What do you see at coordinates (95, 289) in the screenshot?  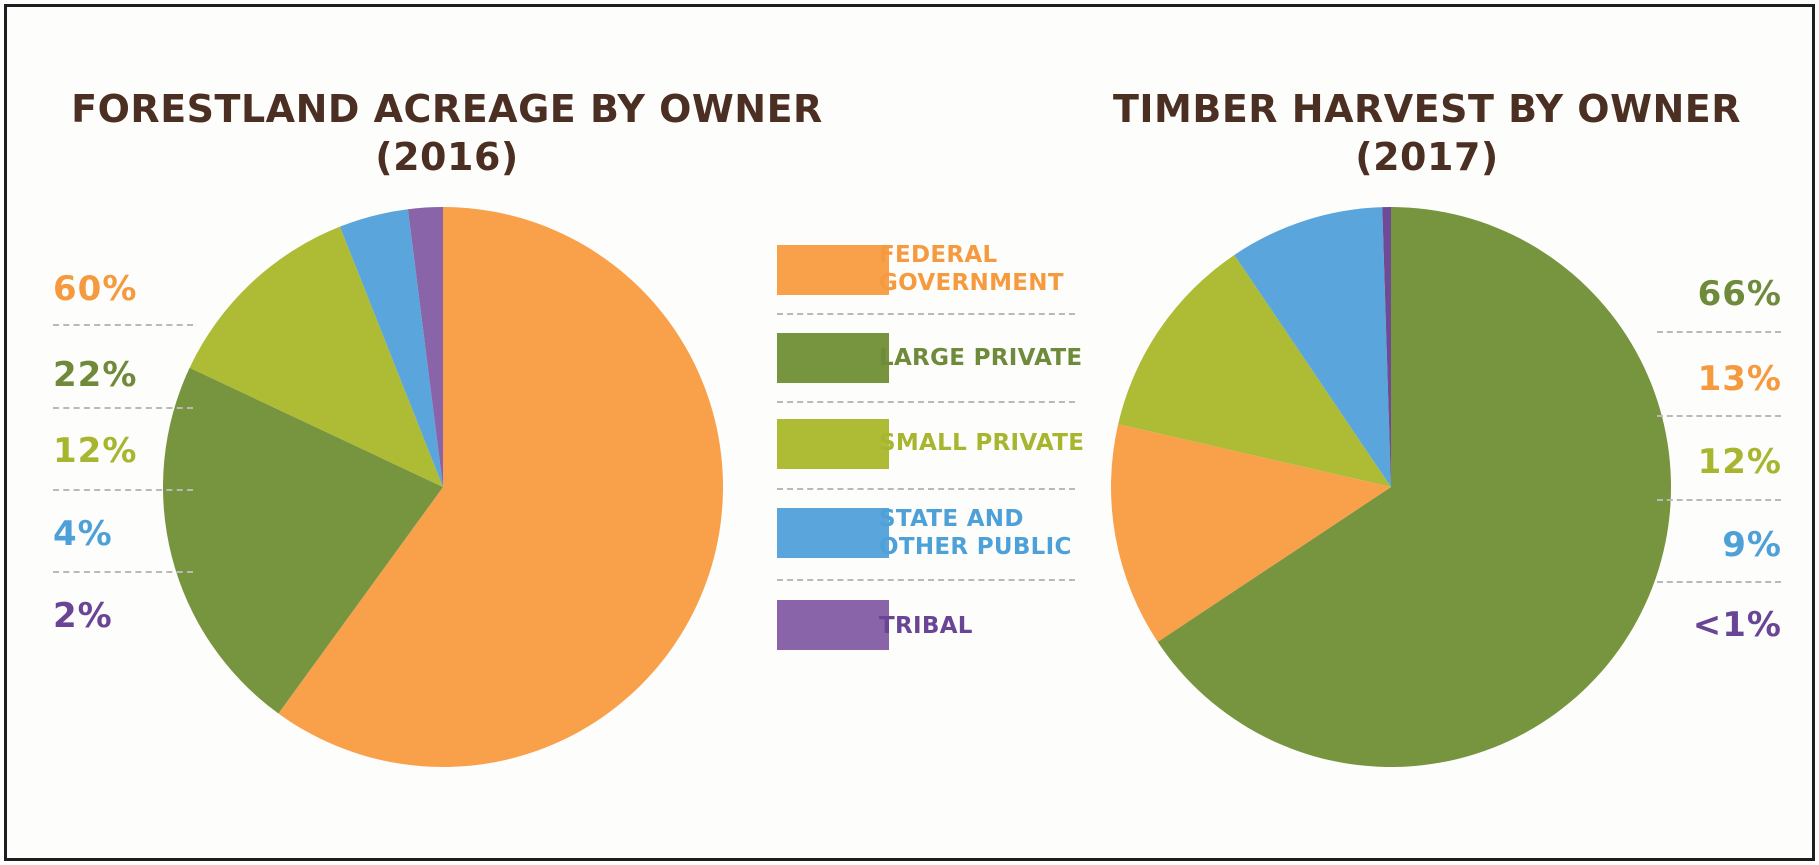 I see `pct-label-forestland-federal: 60%` at bounding box center [95, 289].